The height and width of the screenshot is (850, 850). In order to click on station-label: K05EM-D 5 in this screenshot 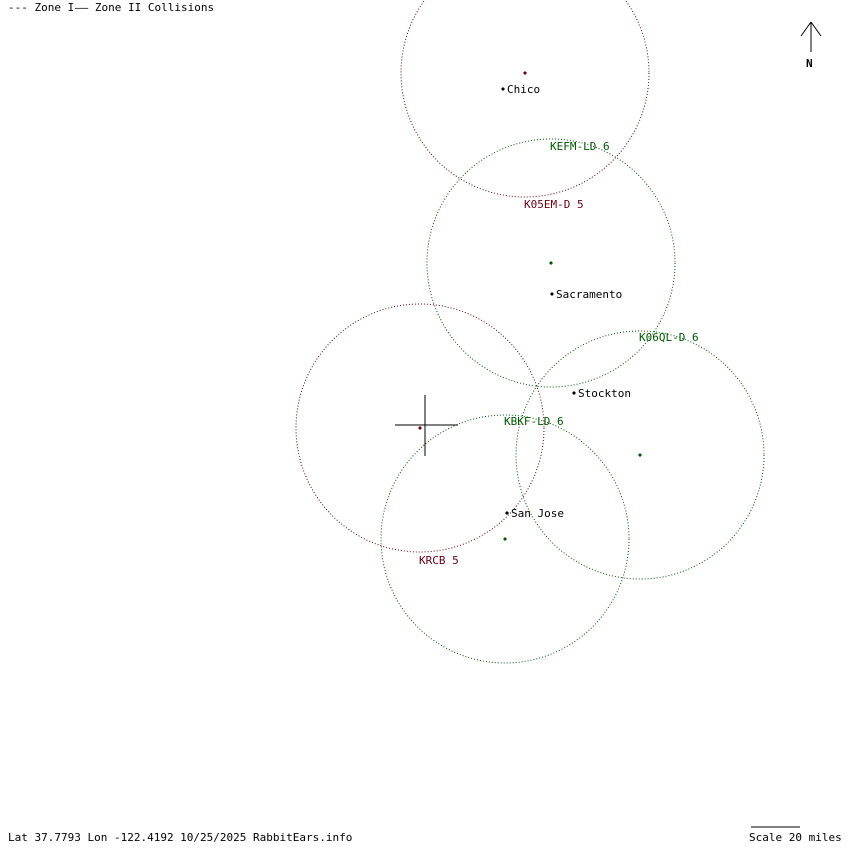, I will do `click(554, 204)`.